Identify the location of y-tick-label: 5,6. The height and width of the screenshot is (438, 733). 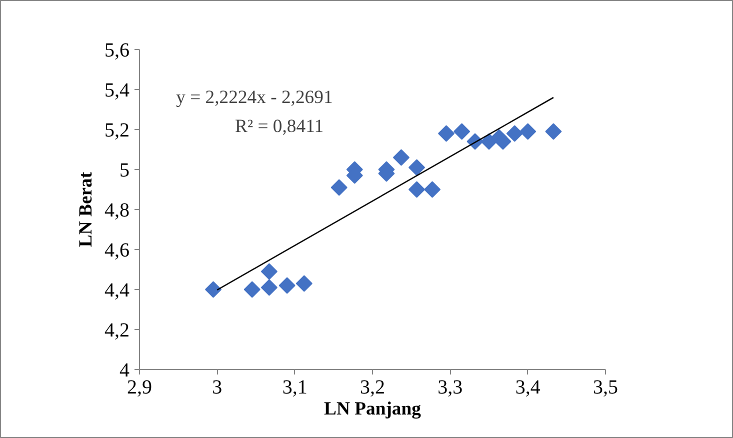
(117, 51).